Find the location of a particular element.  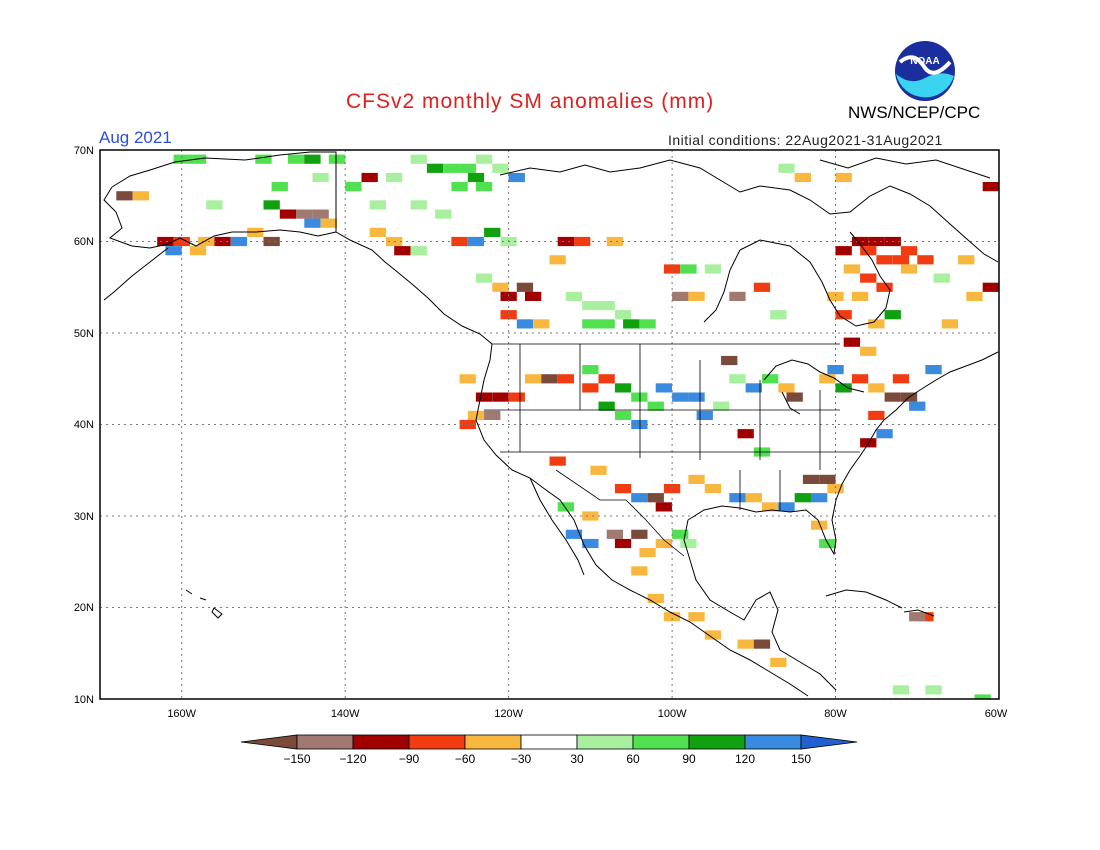

legend-label: −60 is located at coordinates (465, 759).